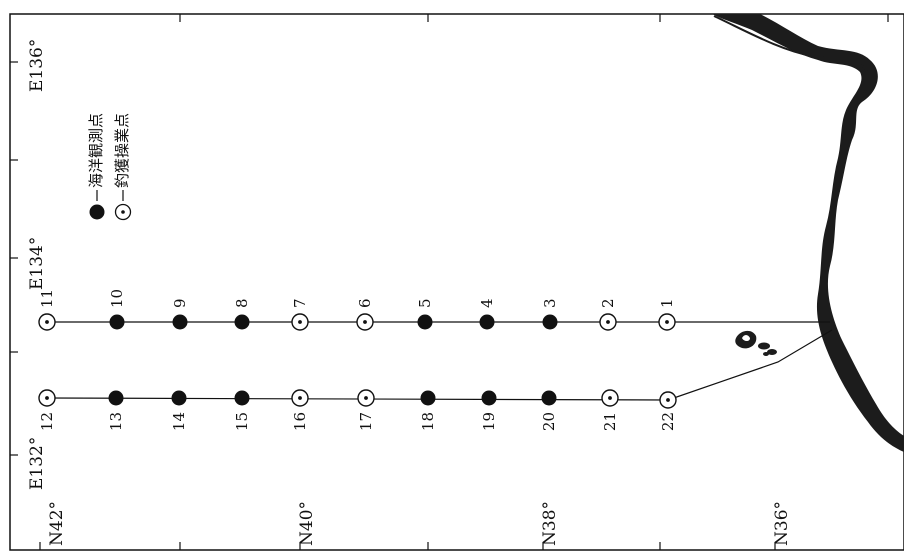 Image resolution: width=904 pixels, height=557 pixels. What do you see at coordinates (668, 411) in the screenshot?
I see `station-22: 22` at bounding box center [668, 411].